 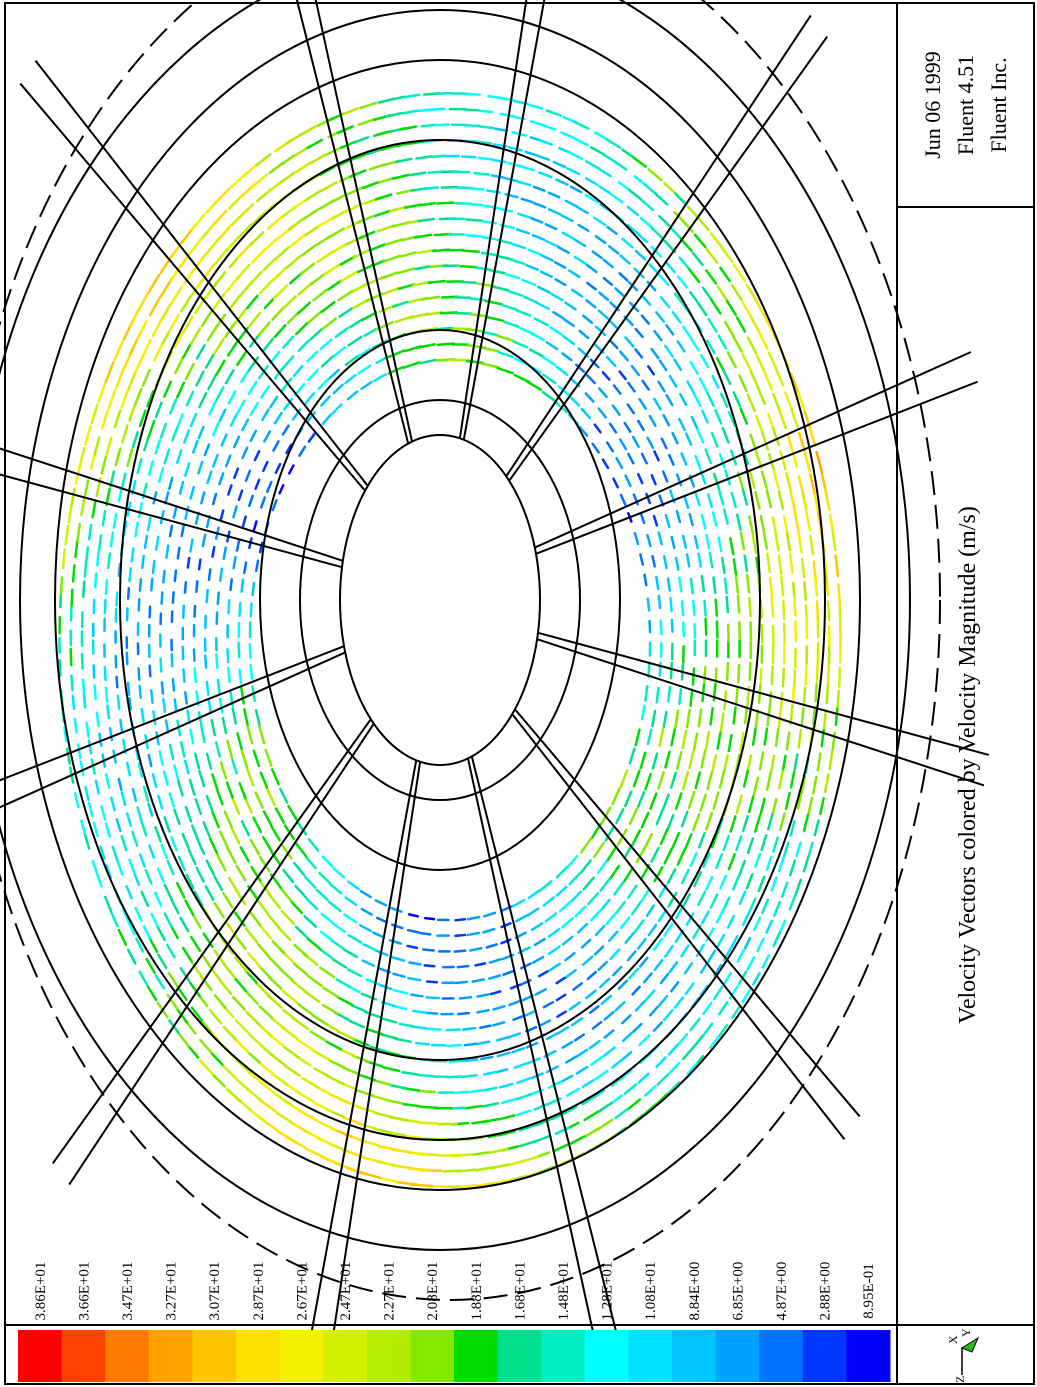 What do you see at coordinates (433, 1291) in the screenshot?
I see `colorbar-label: 2.08E+01` at bounding box center [433, 1291].